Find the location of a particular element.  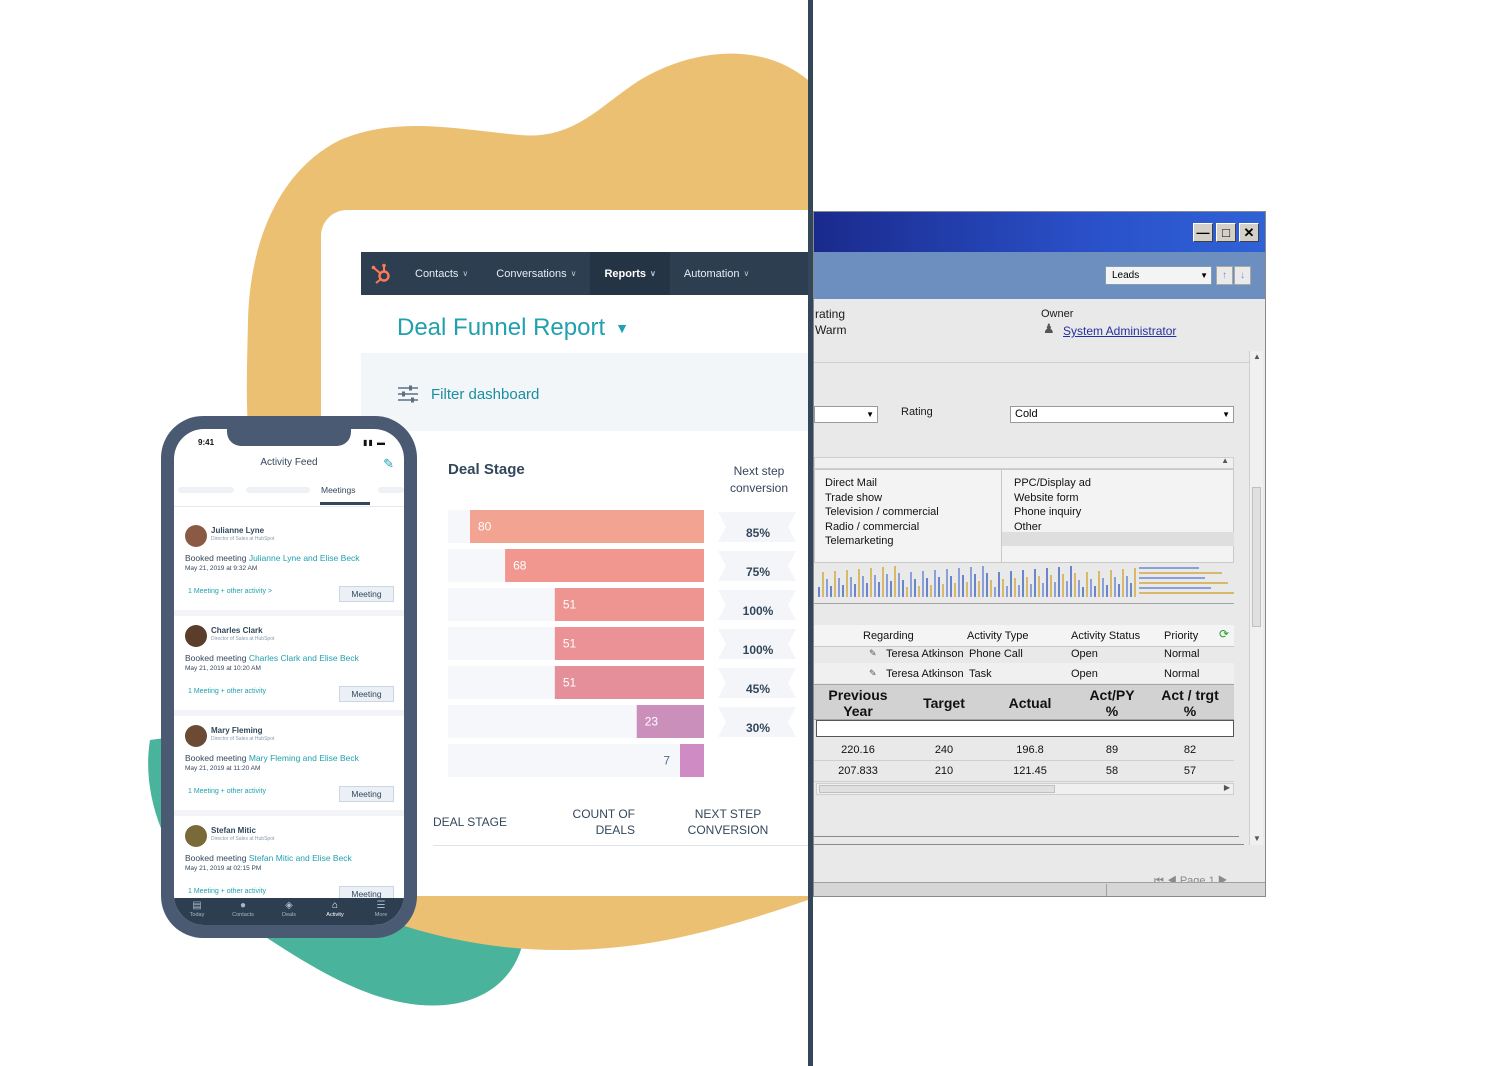

col-deal-stage: DEAL STAGE is located at coordinates (470, 822).